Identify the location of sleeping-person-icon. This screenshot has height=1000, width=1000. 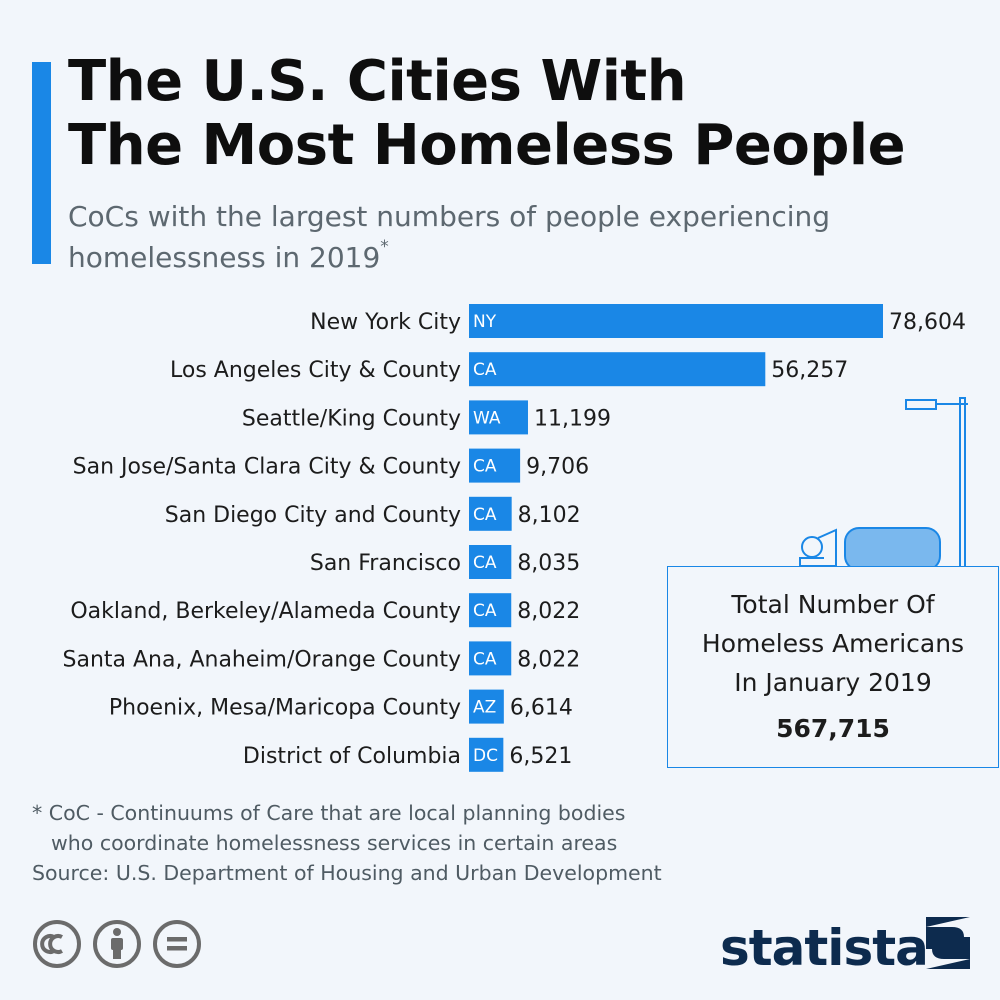
(870, 548).